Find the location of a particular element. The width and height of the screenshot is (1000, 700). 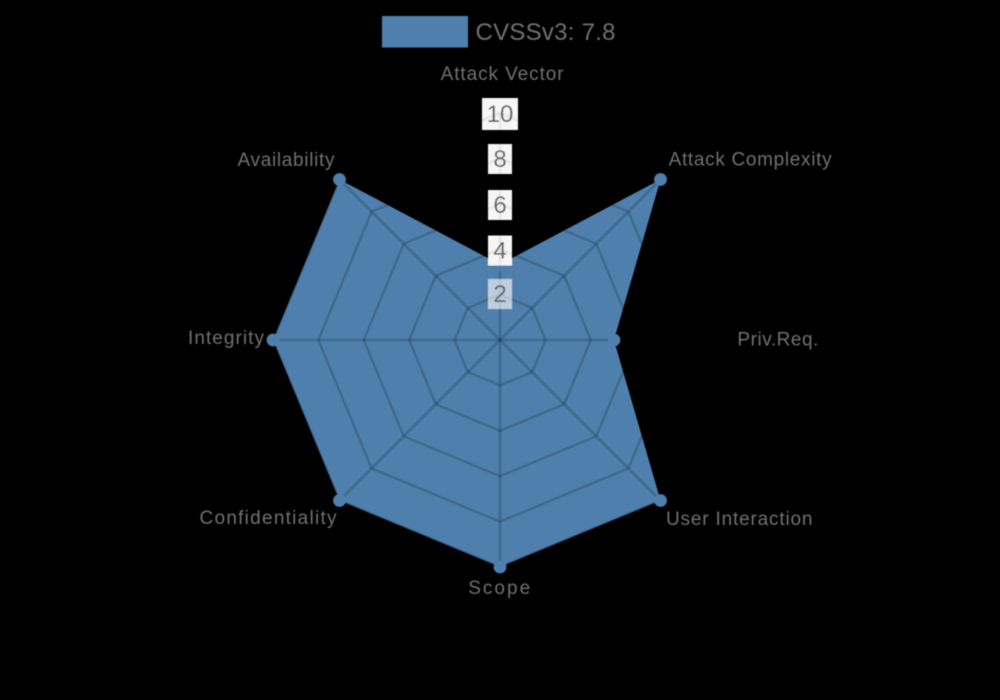

svg-text: Priv.Req. is located at coordinates (777, 340).